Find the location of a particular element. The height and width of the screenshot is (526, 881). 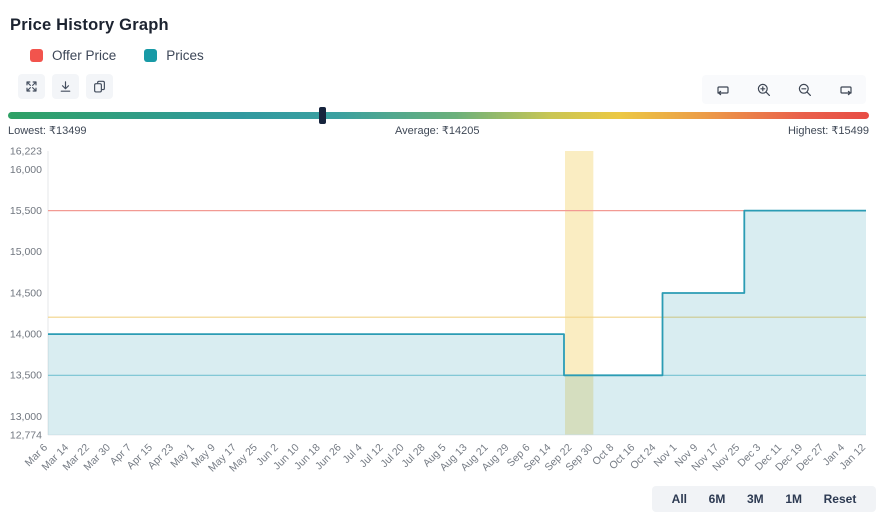

range-button-6m: 6M is located at coordinates (717, 499).